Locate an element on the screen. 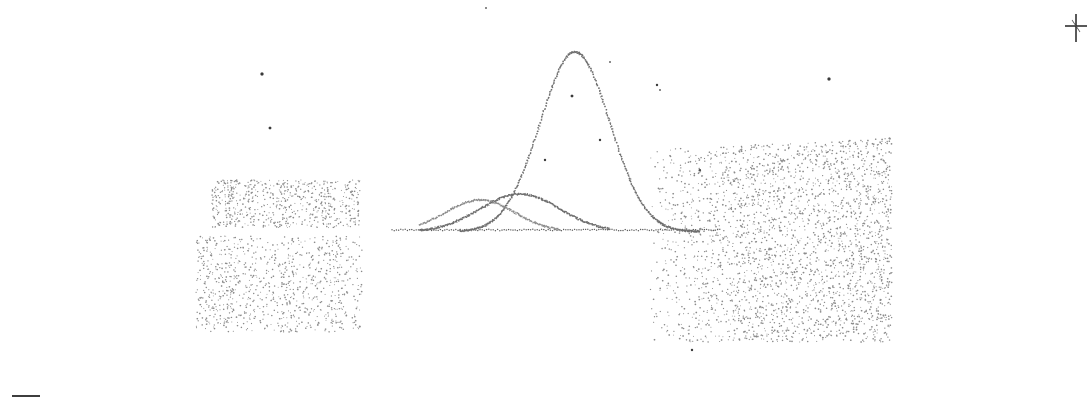  left-stipple-block is located at coordinates (279, 256).